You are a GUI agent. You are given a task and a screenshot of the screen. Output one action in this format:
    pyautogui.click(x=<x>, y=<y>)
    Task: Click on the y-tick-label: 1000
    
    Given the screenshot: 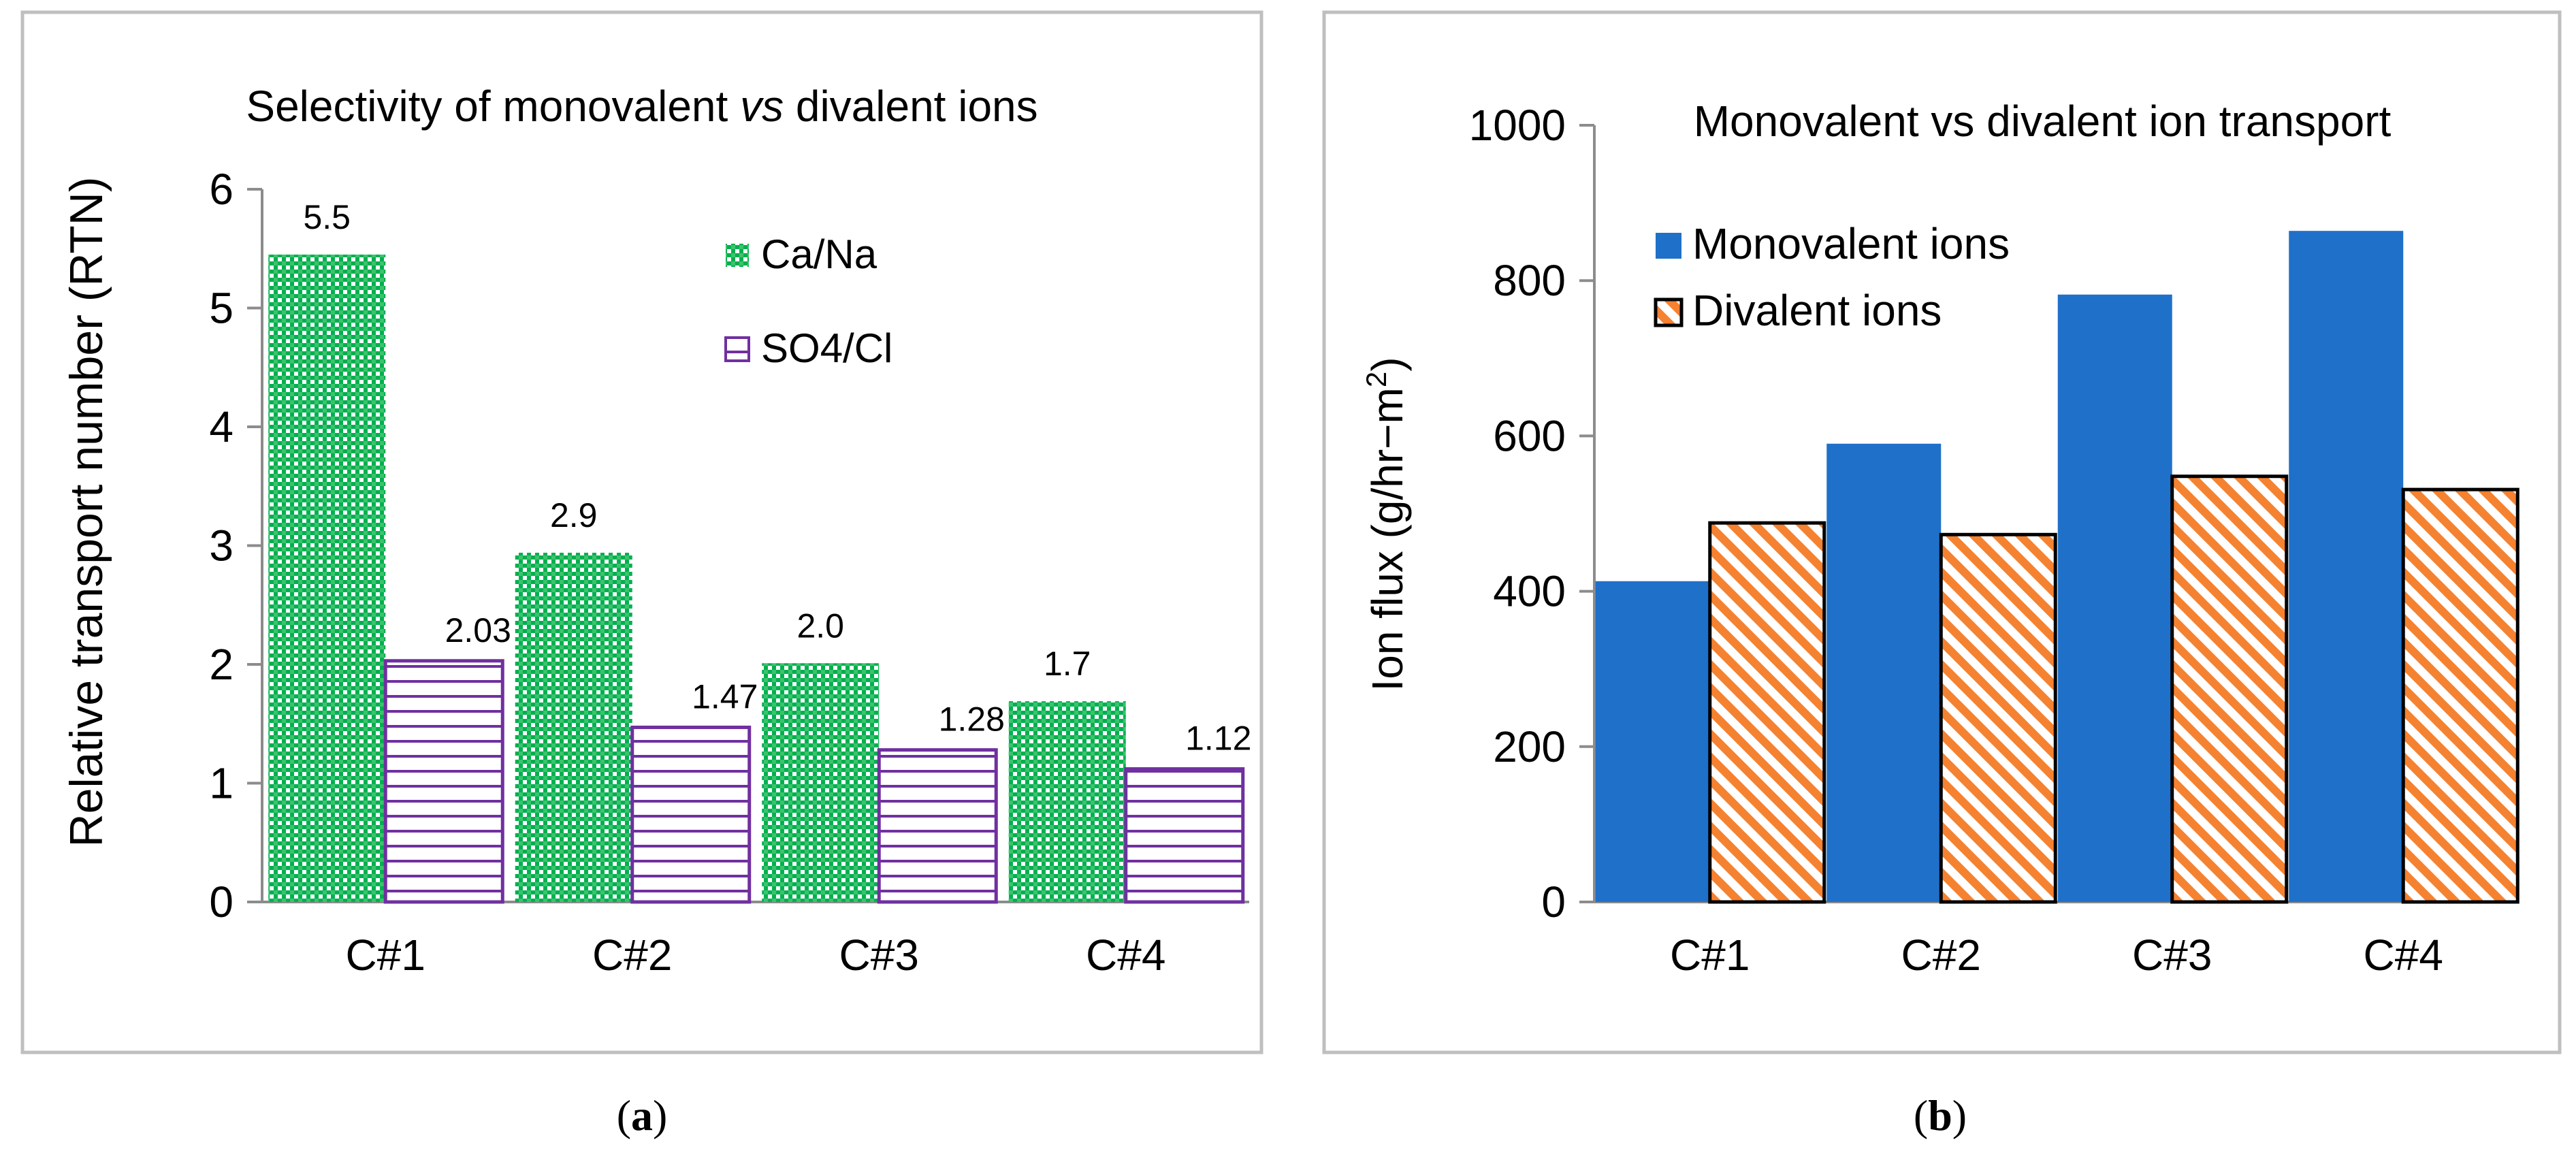 What is the action you would take?
    pyautogui.click(x=1518, y=125)
    